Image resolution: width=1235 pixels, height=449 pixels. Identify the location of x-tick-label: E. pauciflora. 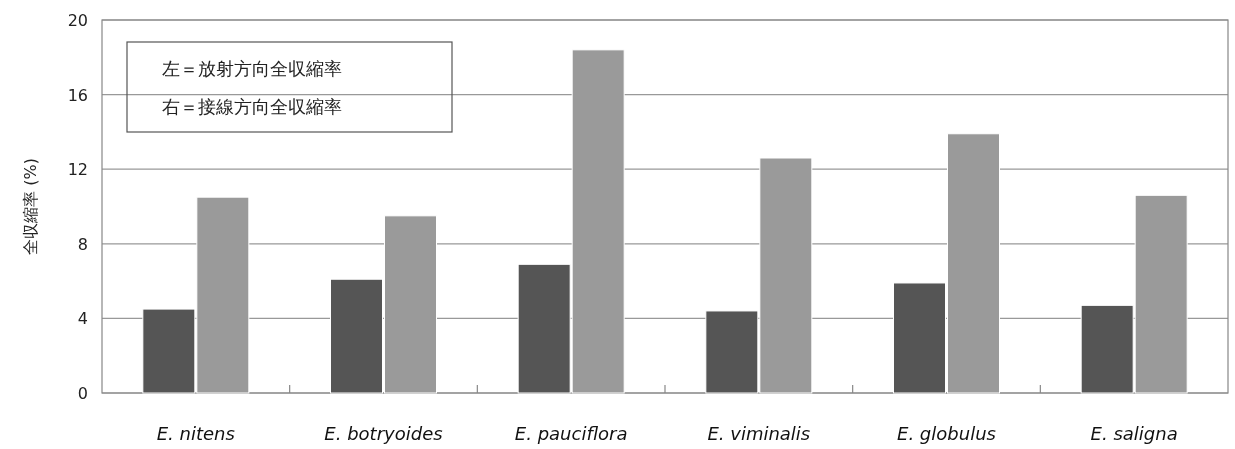
(571, 433).